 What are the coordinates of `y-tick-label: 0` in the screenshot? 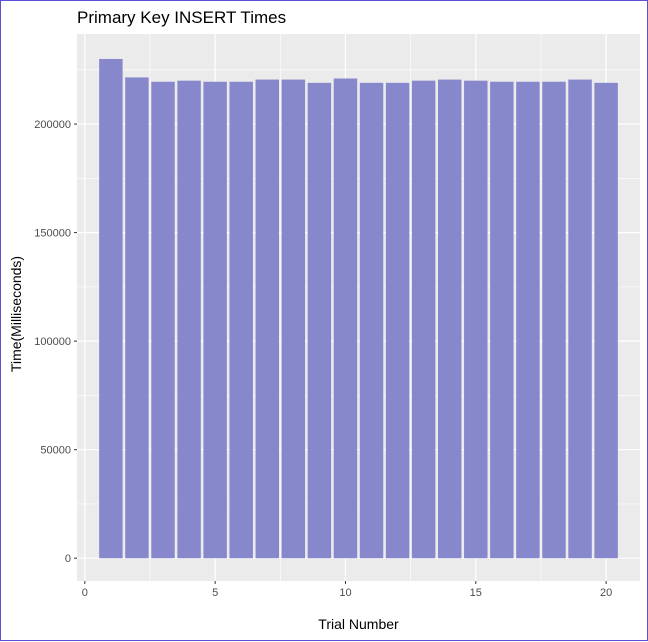 It's located at (68, 559).